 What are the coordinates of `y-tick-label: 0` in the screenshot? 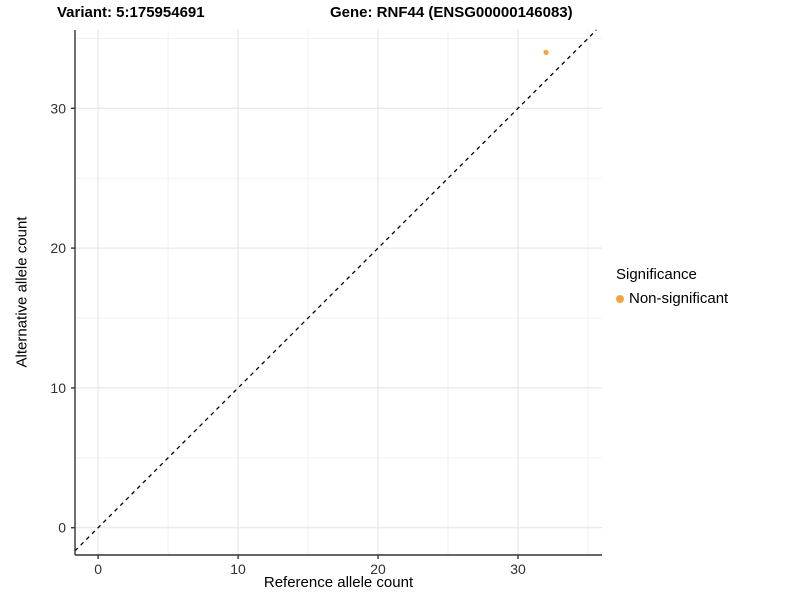 It's located at (62, 528).